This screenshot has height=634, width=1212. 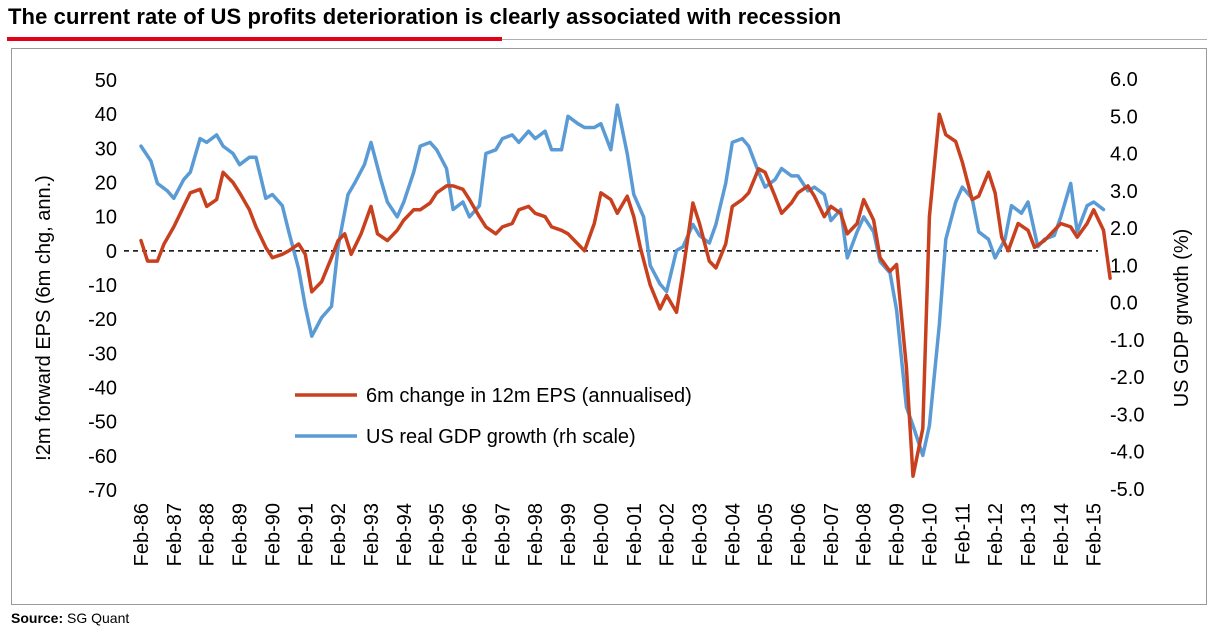 I want to click on x-tick-label: Feb-91, so click(x=306, y=534).